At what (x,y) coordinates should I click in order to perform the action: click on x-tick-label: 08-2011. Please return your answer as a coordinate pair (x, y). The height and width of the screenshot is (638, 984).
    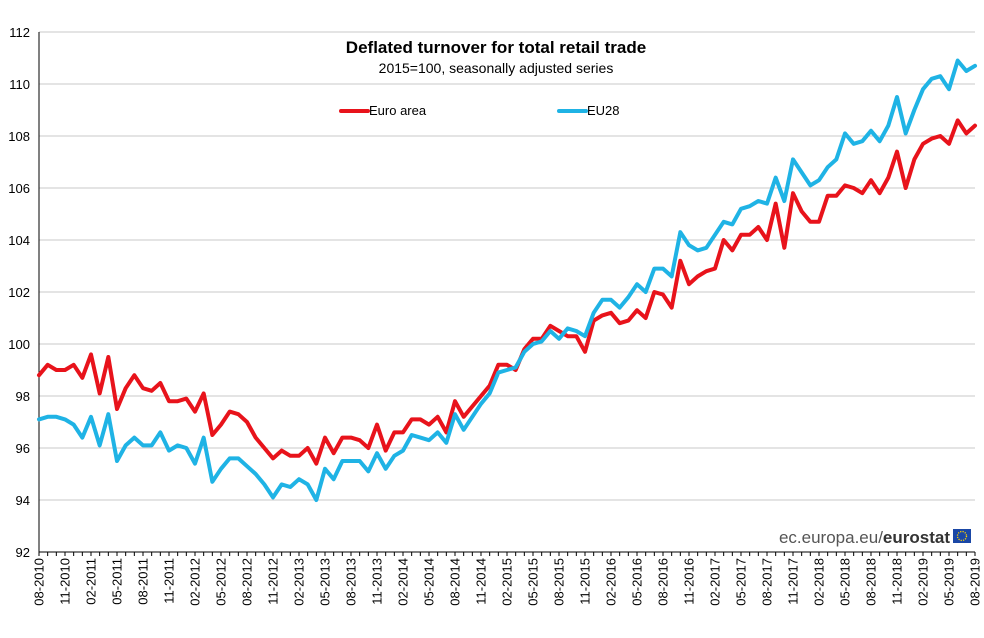
    Looking at the image, I should click on (143, 581).